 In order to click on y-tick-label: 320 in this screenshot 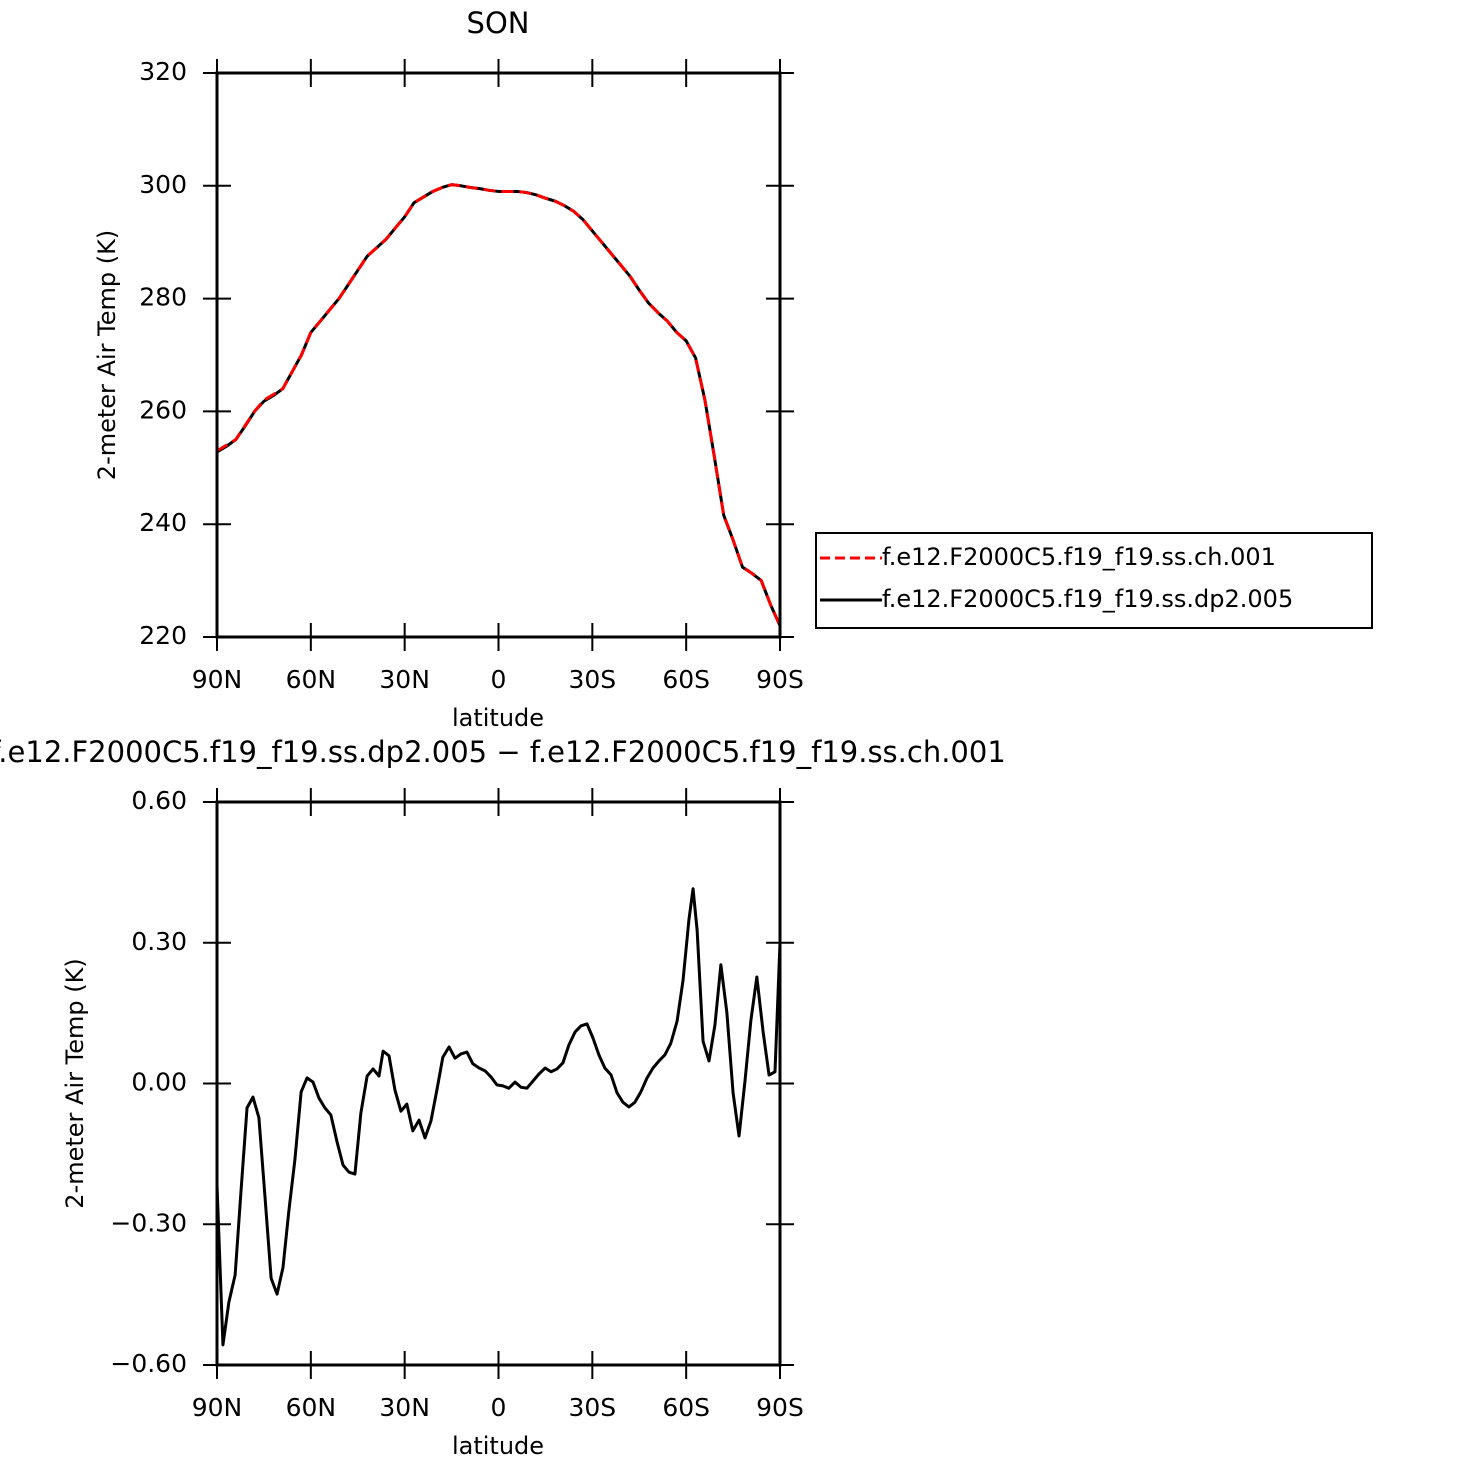, I will do `click(163, 71)`.